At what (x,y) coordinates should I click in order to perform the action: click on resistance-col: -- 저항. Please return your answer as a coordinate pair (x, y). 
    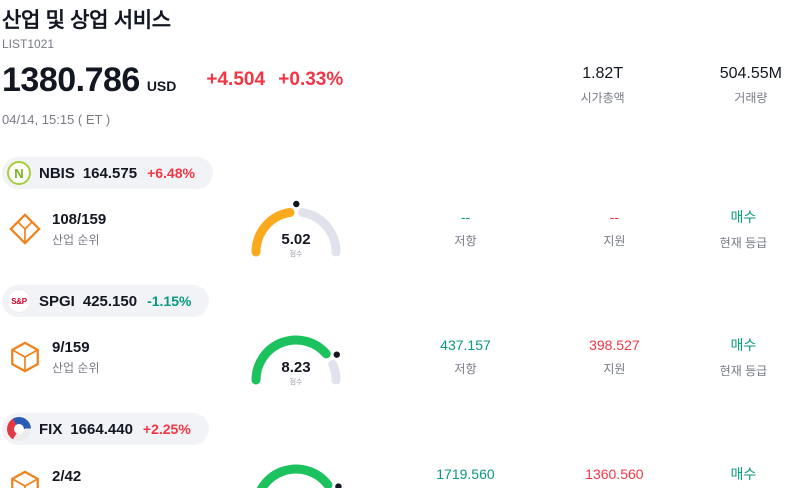
    Looking at the image, I should click on (465, 229).